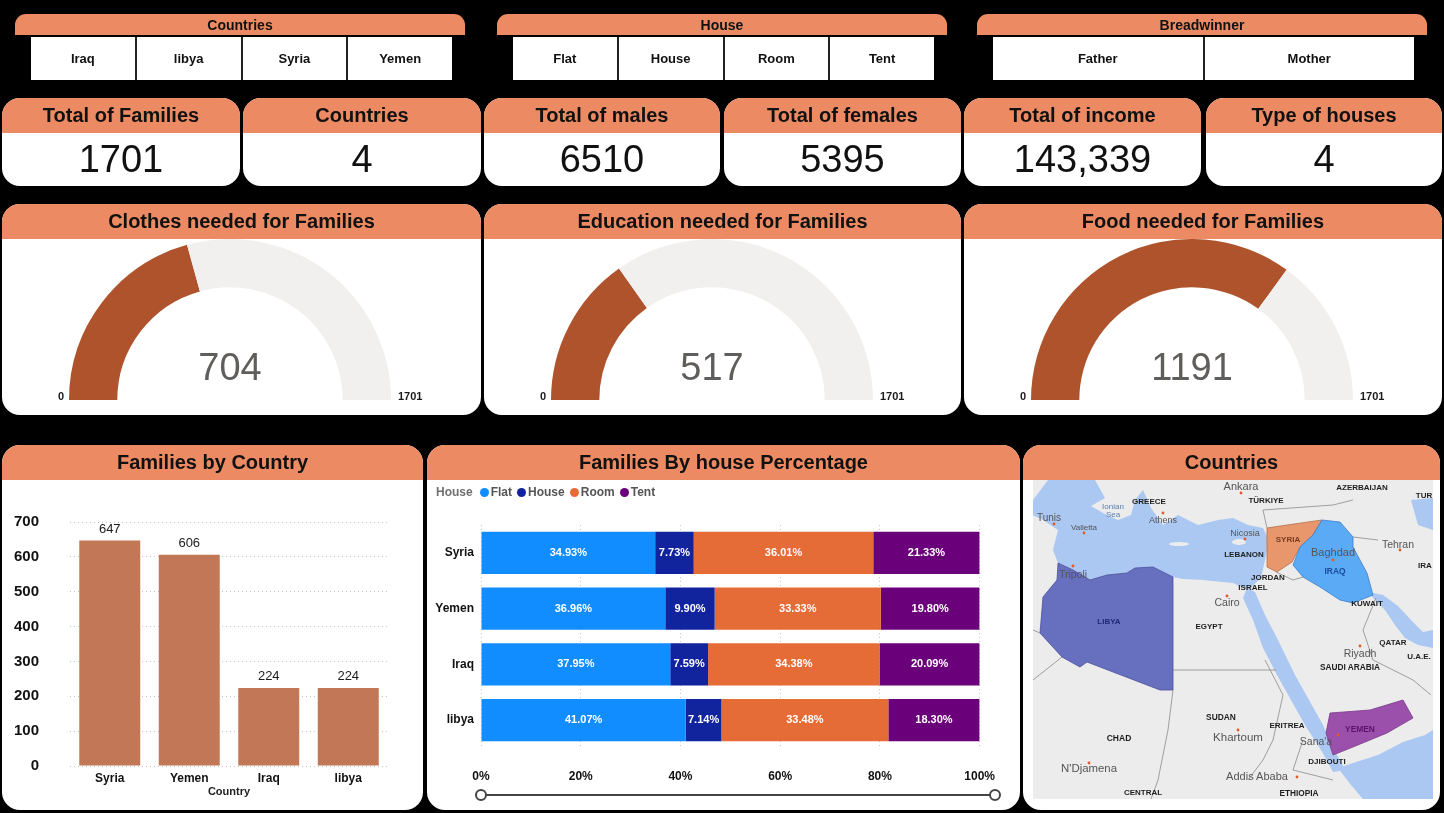 This screenshot has height=813, width=1444. Describe the element at coordinates (1082, 115) in the screenshot. I see `text: Total of income` at that location.